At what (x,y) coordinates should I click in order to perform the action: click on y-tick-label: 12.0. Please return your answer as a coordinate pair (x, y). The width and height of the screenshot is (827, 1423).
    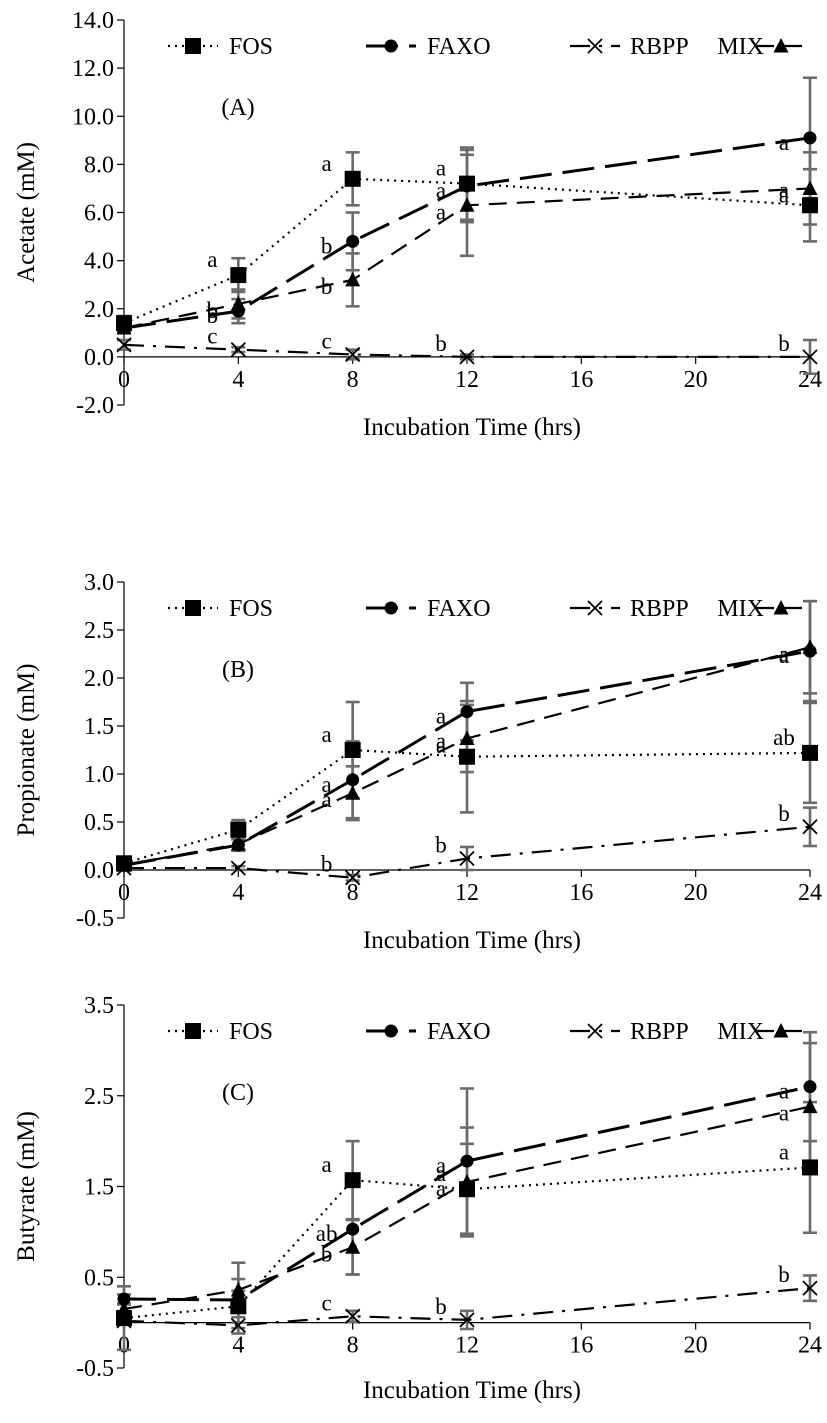
    Looking at the image, I should click on (93, 69).